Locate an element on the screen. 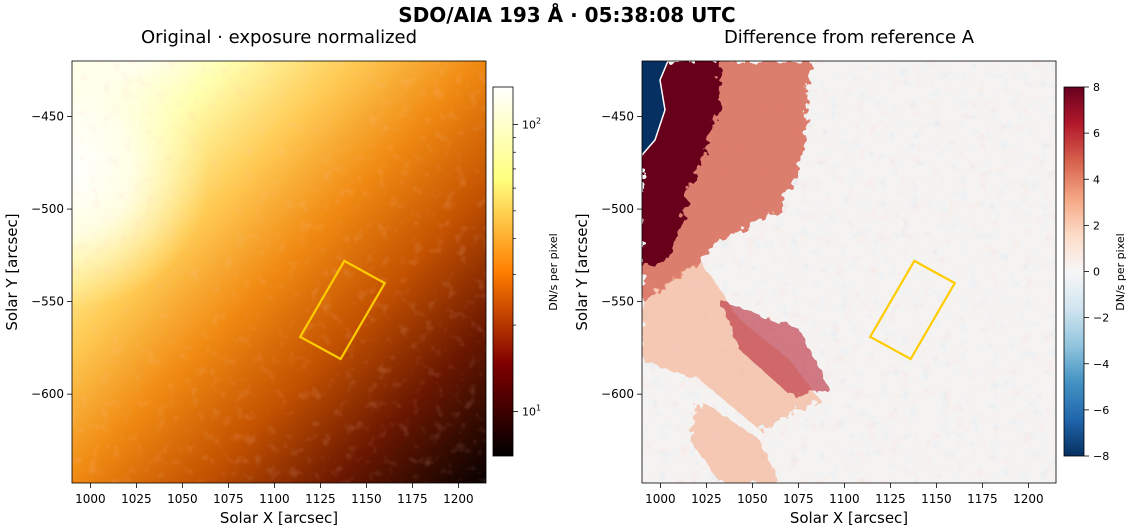  left-panel-title: Original · exposure normalized is located at coordinates (279, 37).